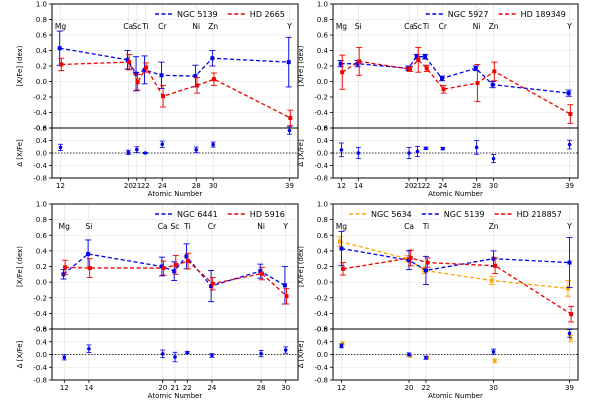  What do you see at coordinates (464, 214) in the screenshot?
I see `legend-label: NGC 5139` at bounding box center [464, 214].